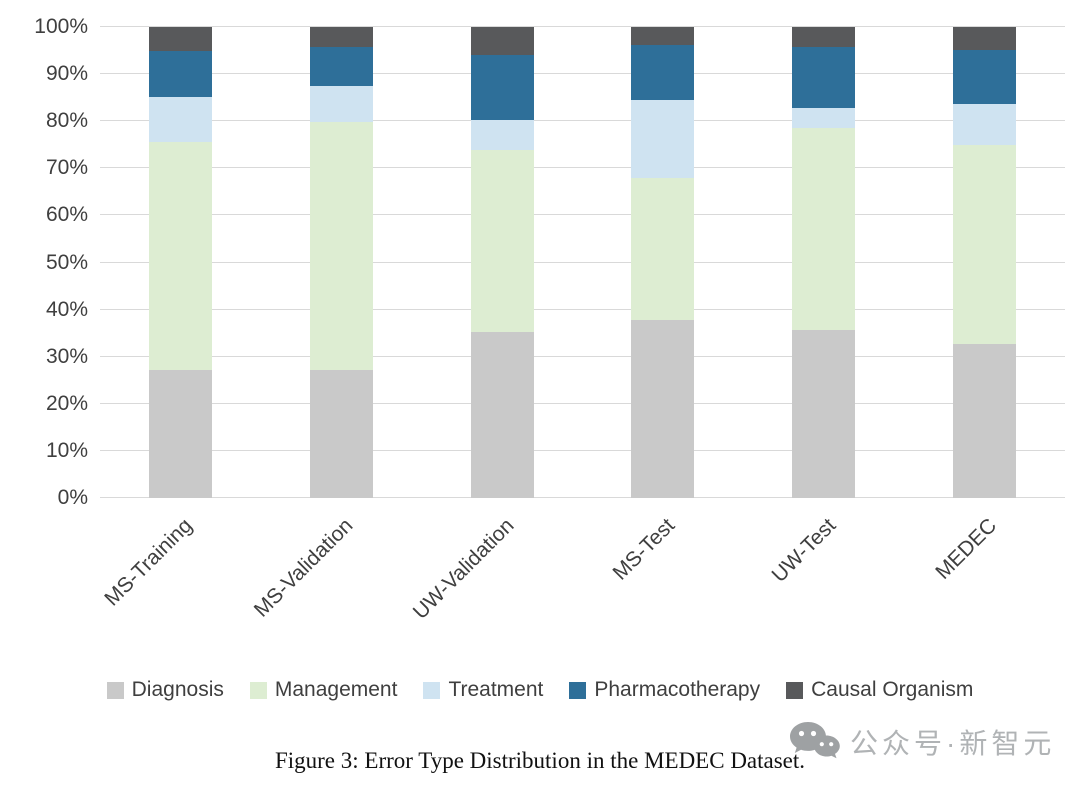 The height and width of the screenshot is (791, 1080). I want to click on bar-segment-medec-pharmacotherapy, so click(985, 76).